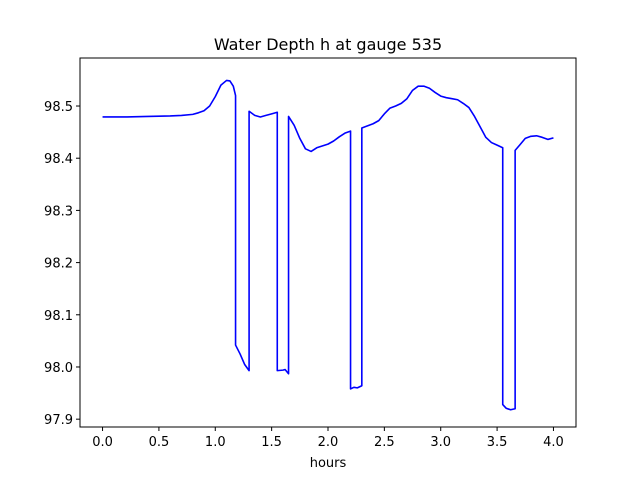 The height and width of the screenshot is (480, 640). What do you see at coordinates (215, 442) in the screenshot?
I see `x-tick-label: 1.0` at bounding box center [215, 442].